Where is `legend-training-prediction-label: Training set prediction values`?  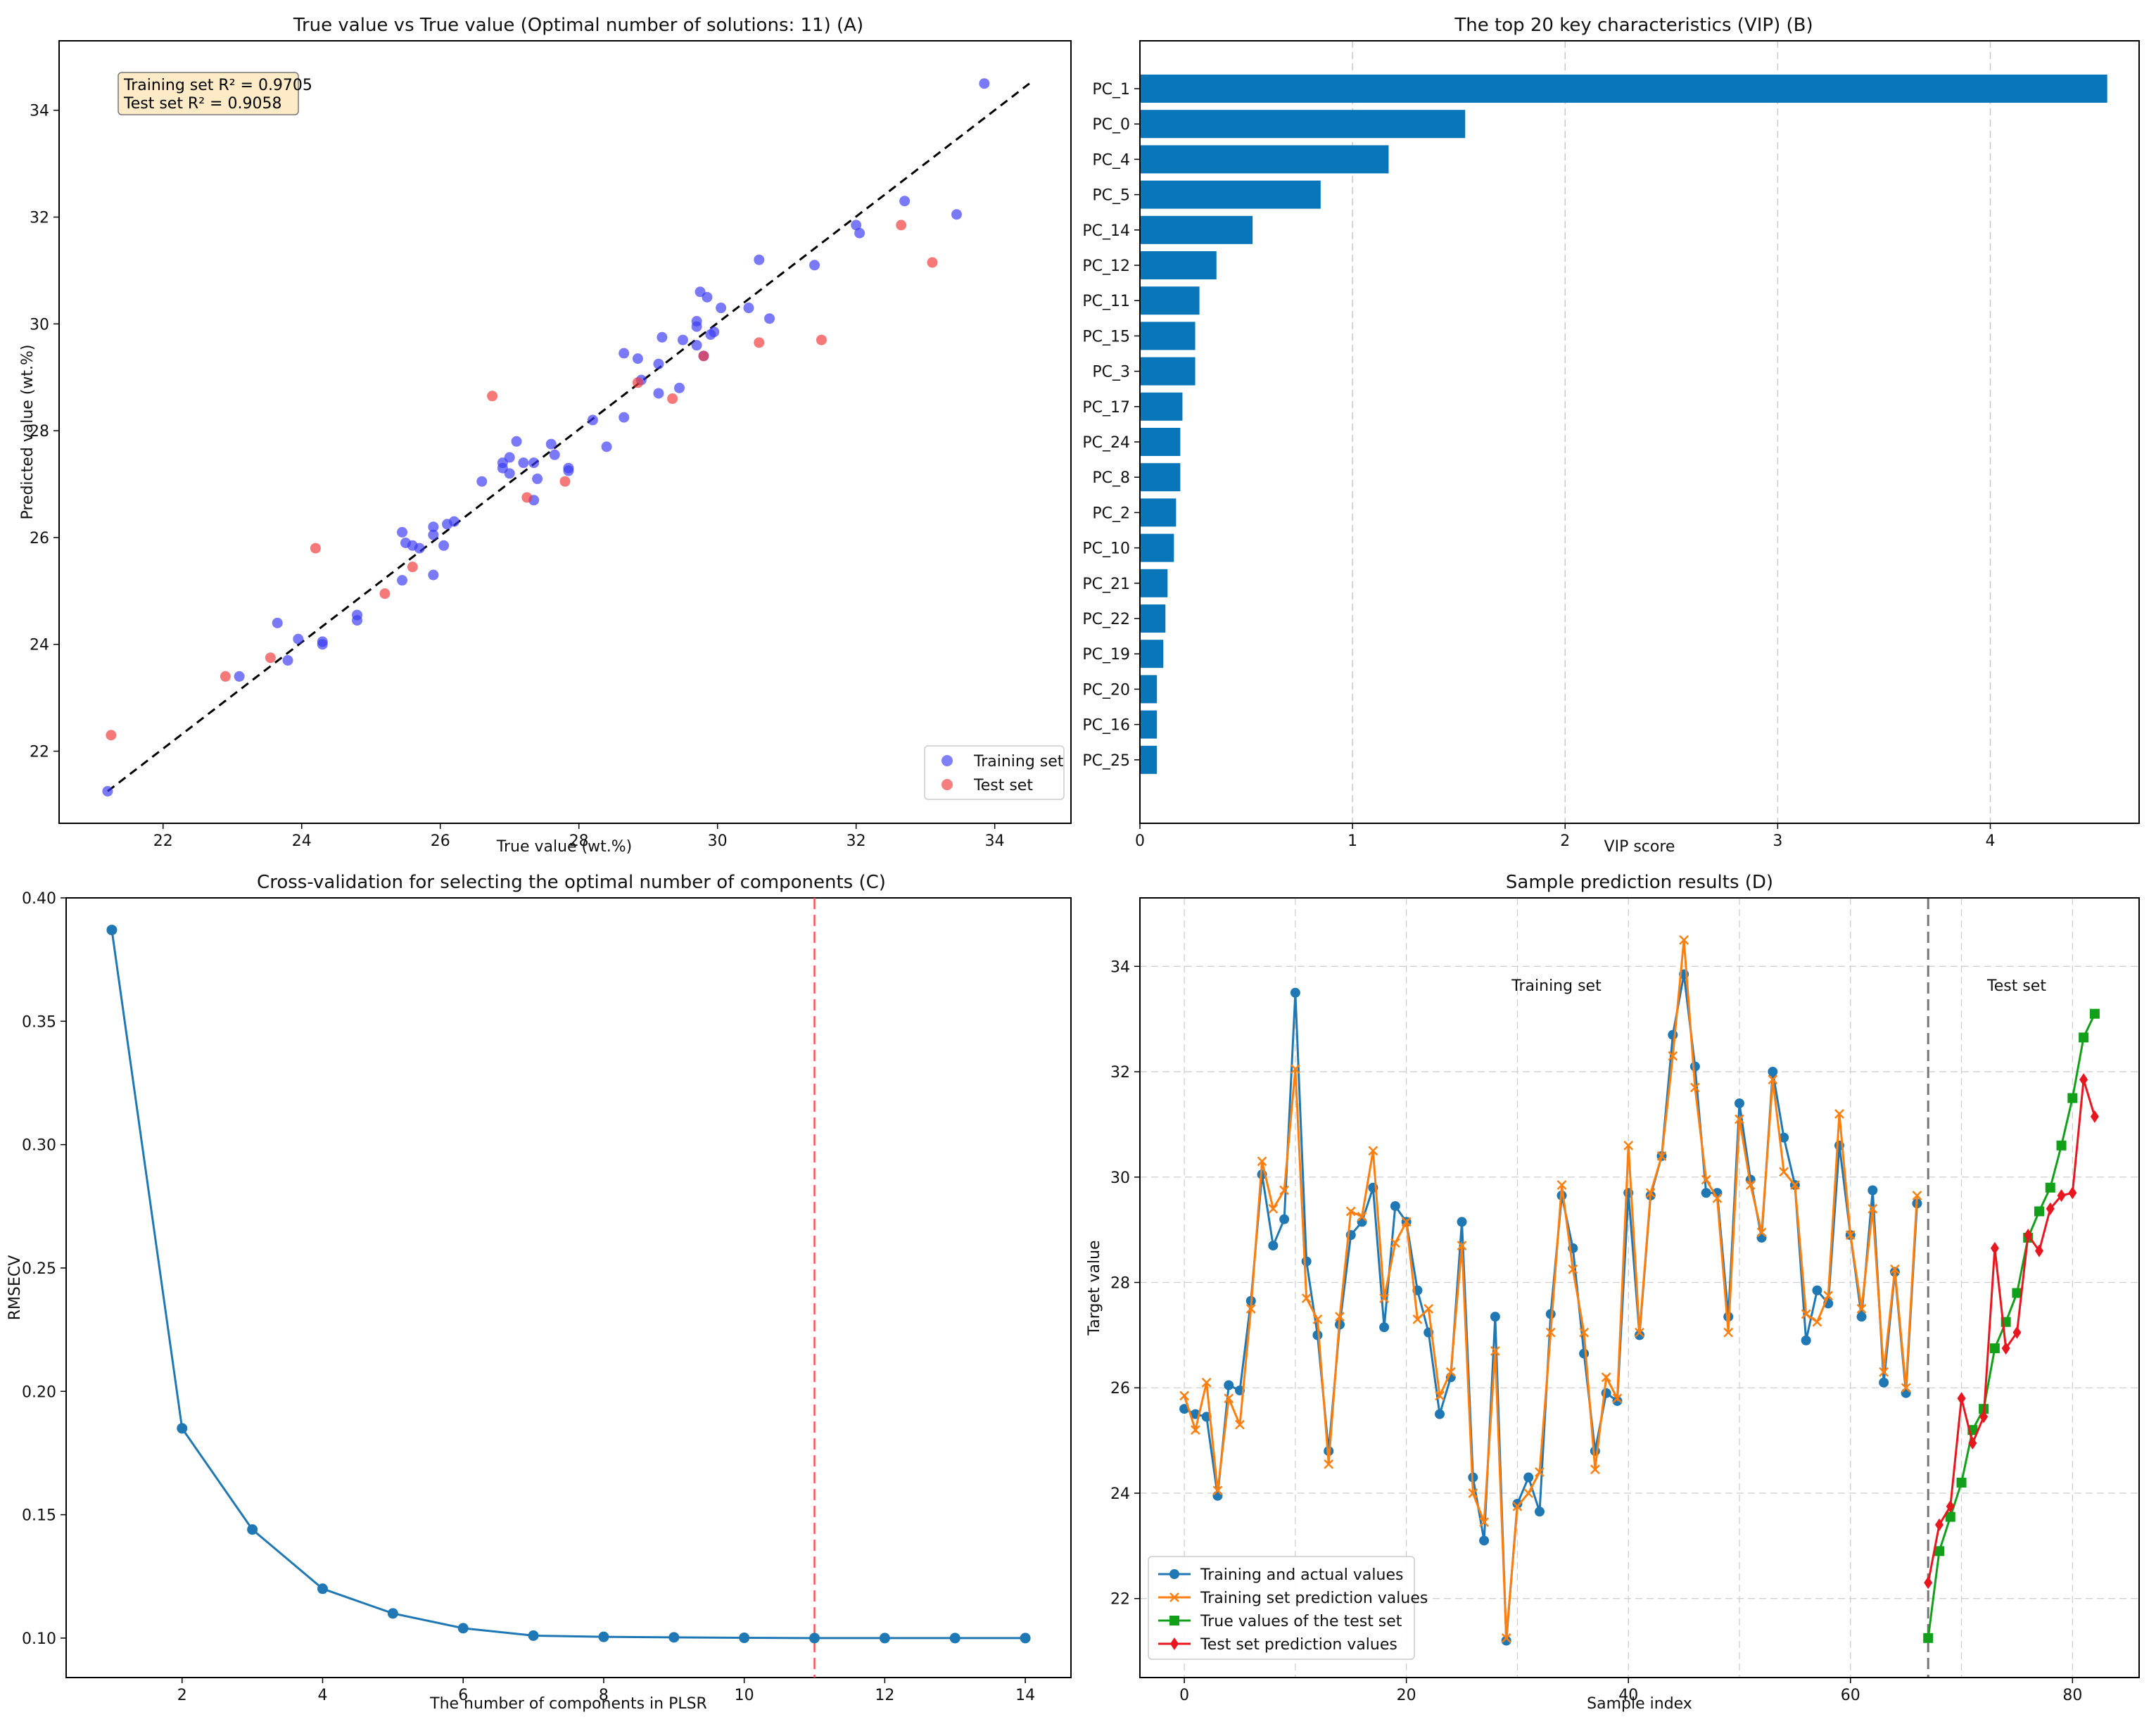
legend-training-prediction-label: Training set prediction values is located at coordinates (1314, 1599).